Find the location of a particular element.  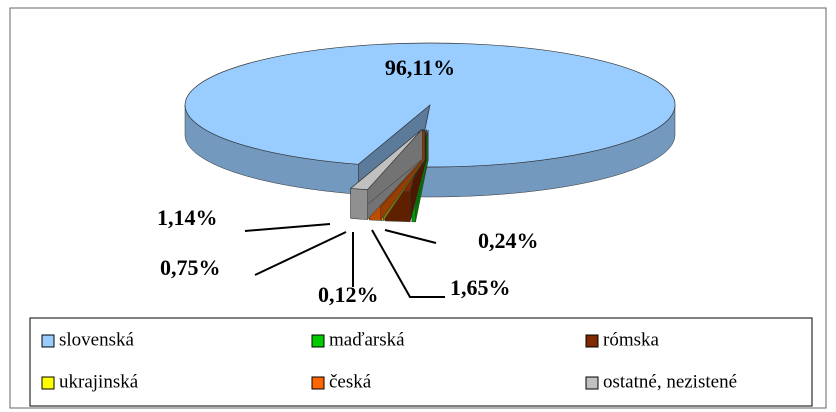

legend-label: česká is located at coordinates (350, 381).